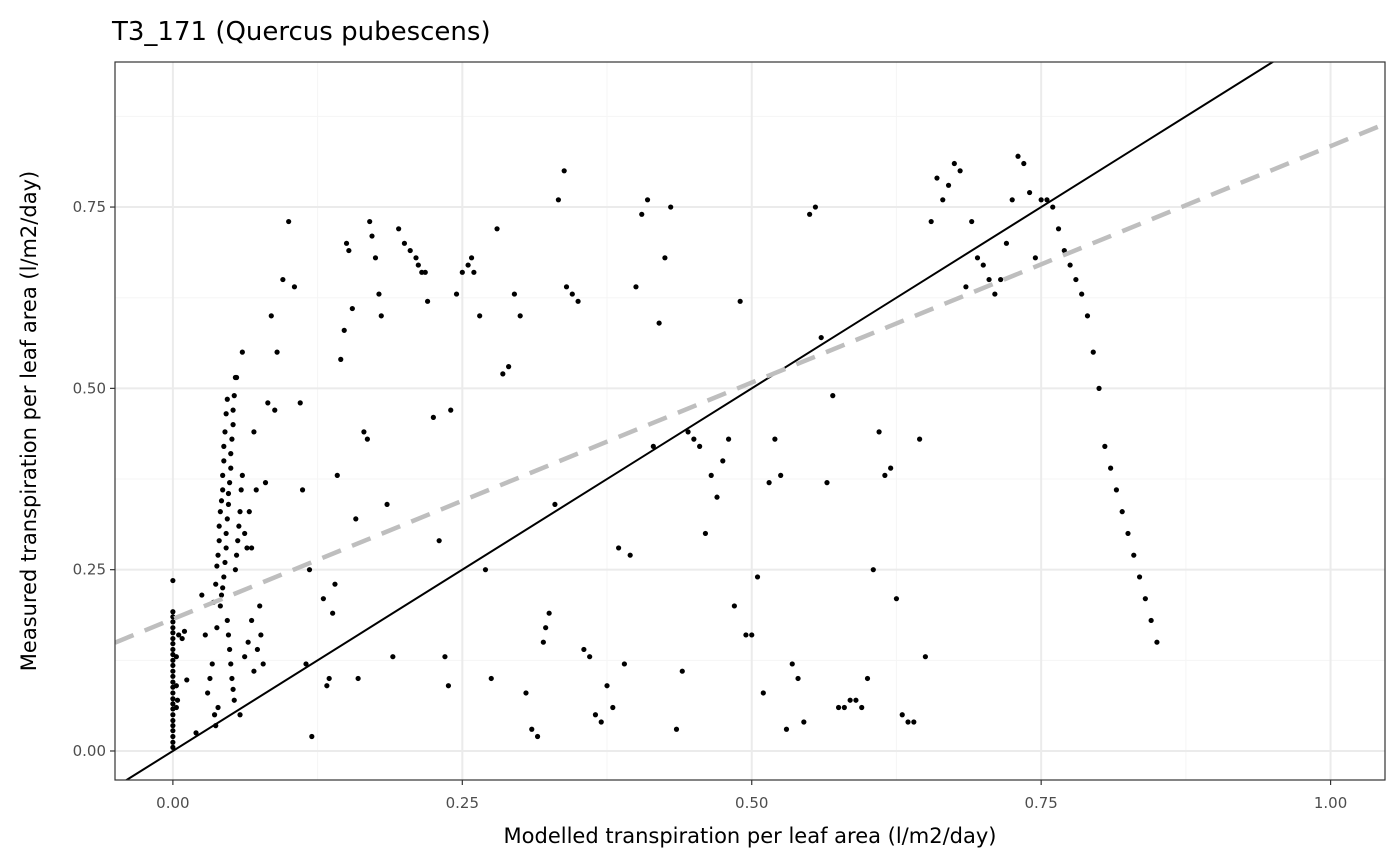 Image resolution: width=1400 pixels, height=865 pixels. Describe the element at coordinates (172, 803) in the screenshot. I see `x-tick-label: 0.00` at that location.